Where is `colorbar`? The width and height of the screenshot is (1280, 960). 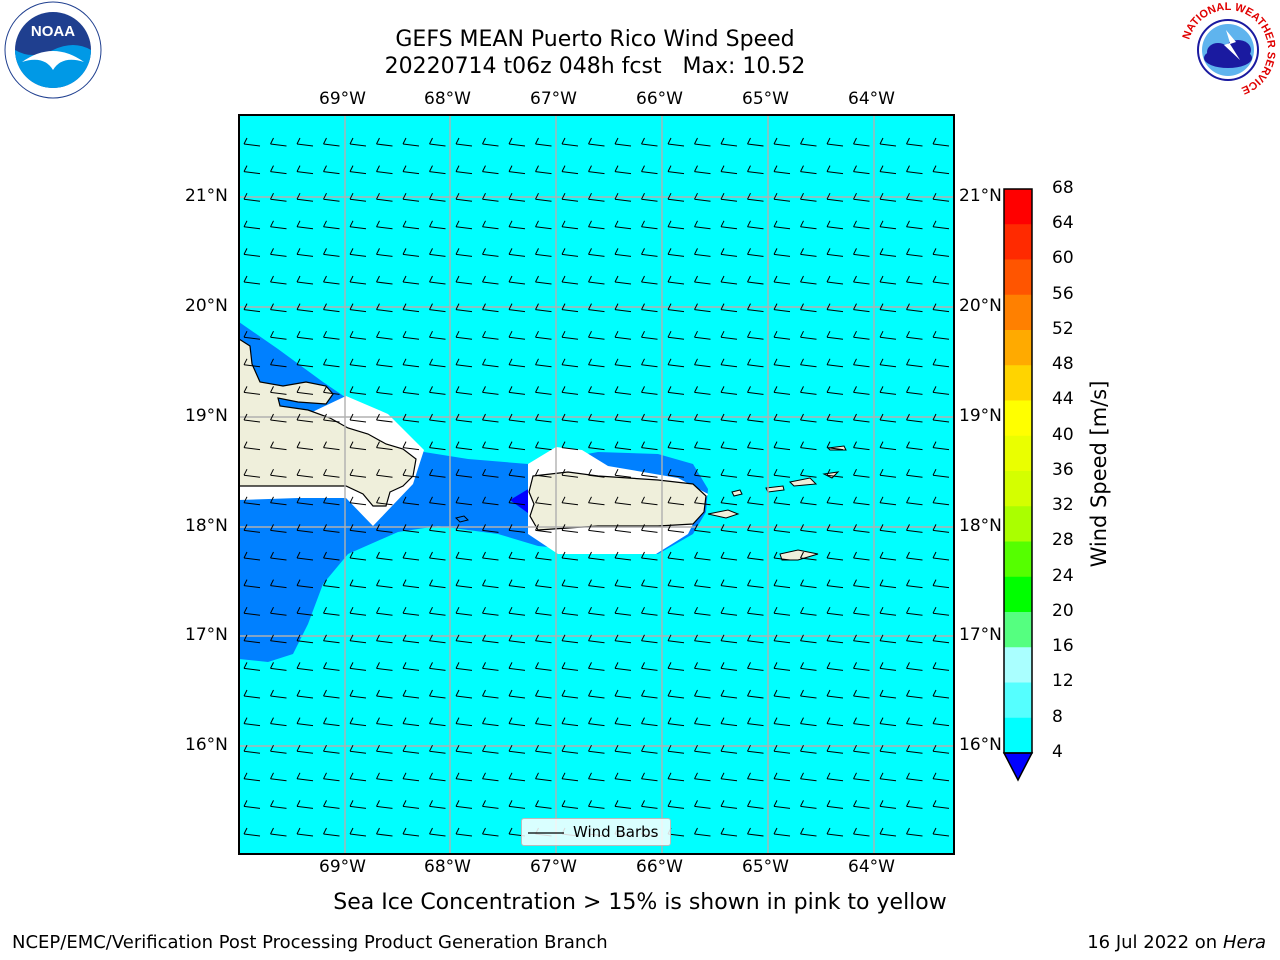
colorbar is located at coordinates (1018, 485).